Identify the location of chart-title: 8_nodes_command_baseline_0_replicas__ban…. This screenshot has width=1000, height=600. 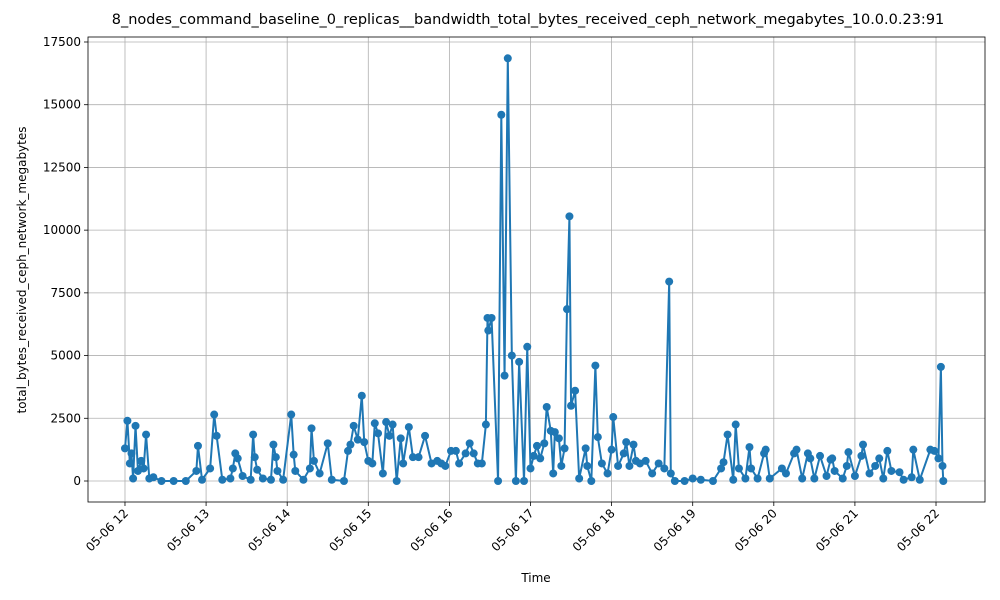
(528, 20).